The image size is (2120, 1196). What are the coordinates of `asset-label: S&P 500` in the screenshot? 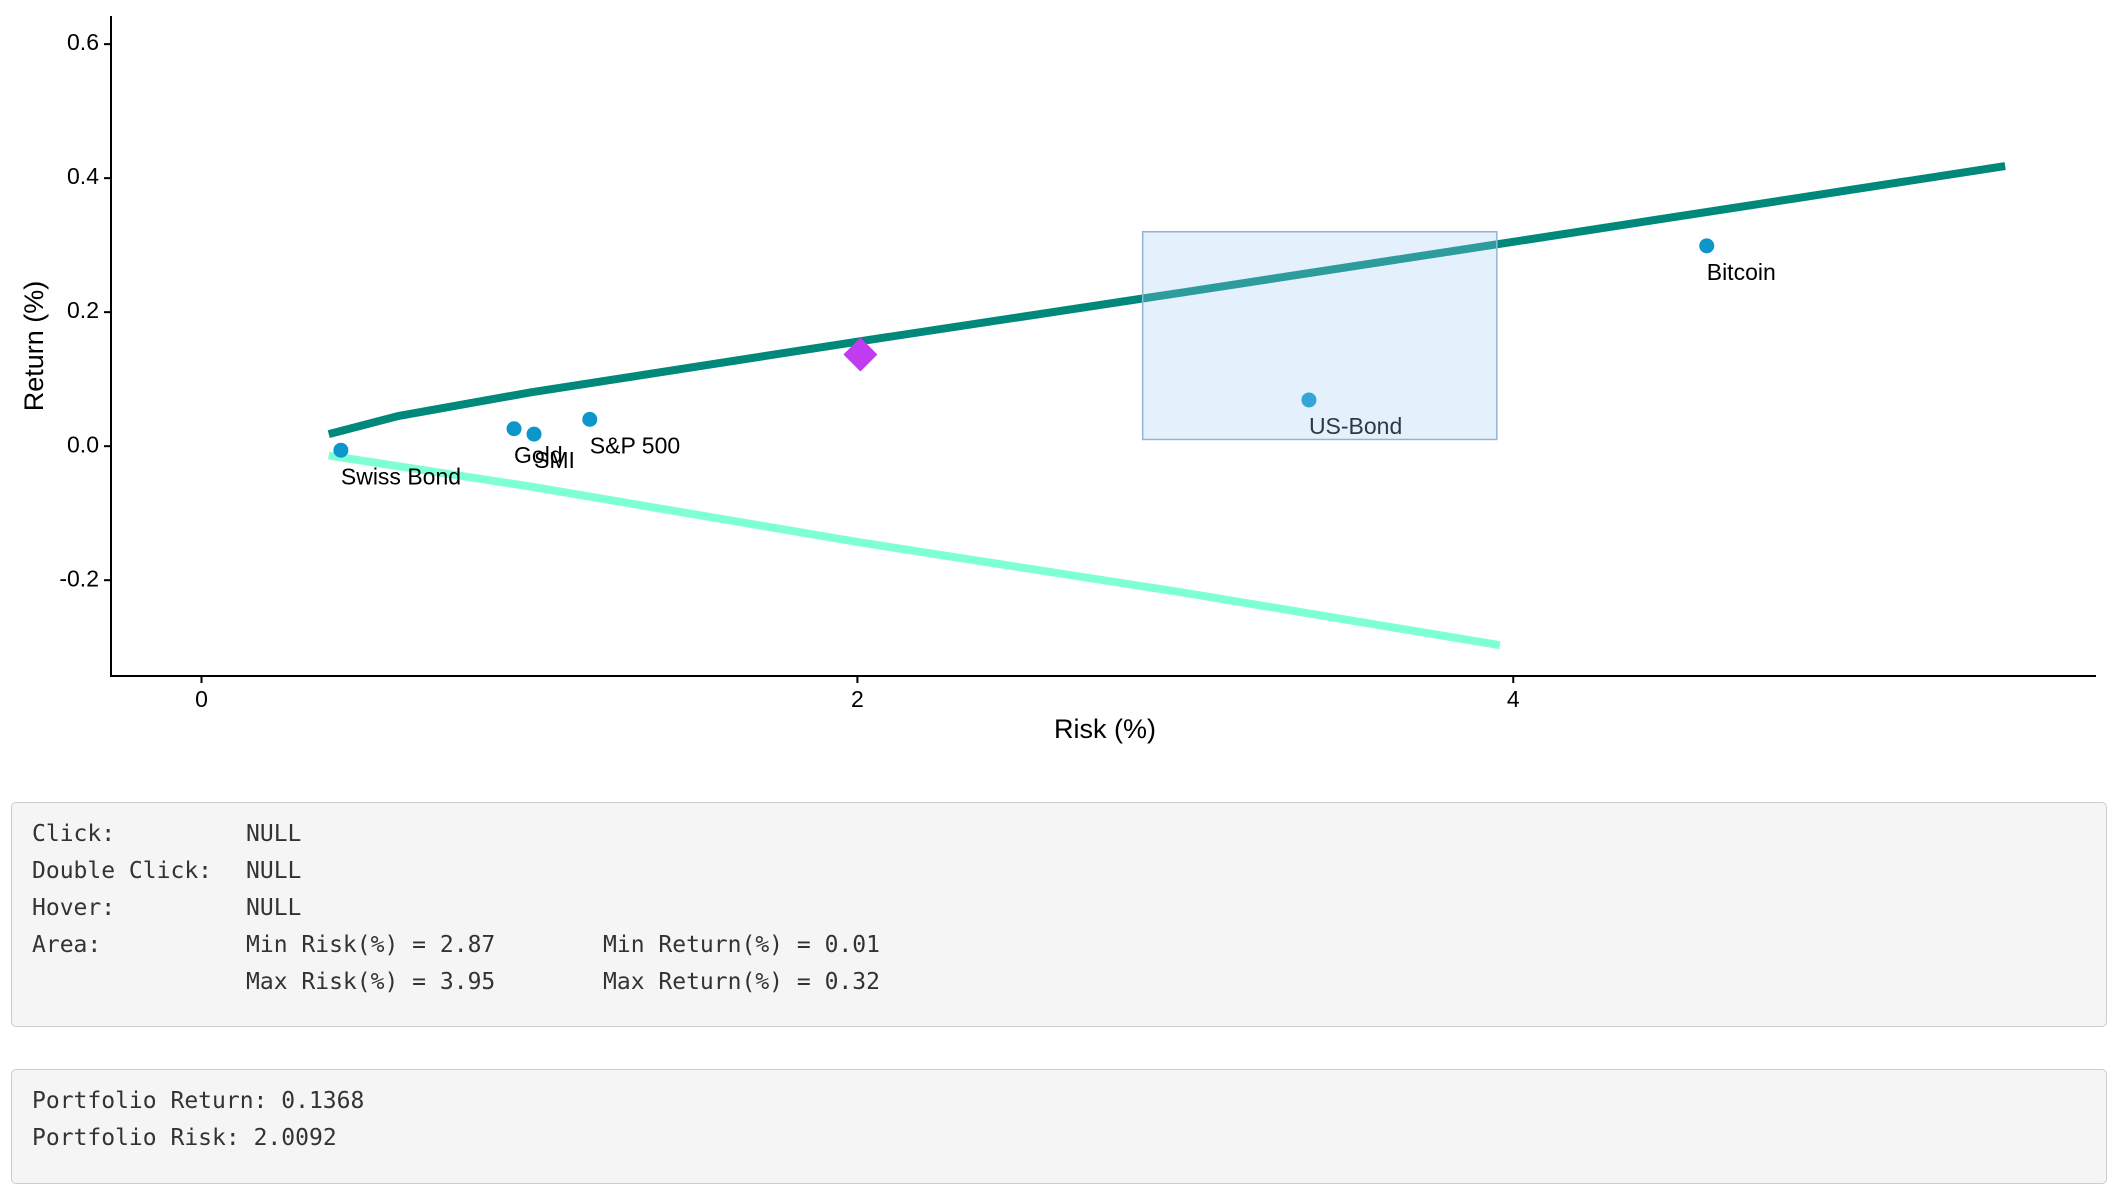 It's located at (635, 445).